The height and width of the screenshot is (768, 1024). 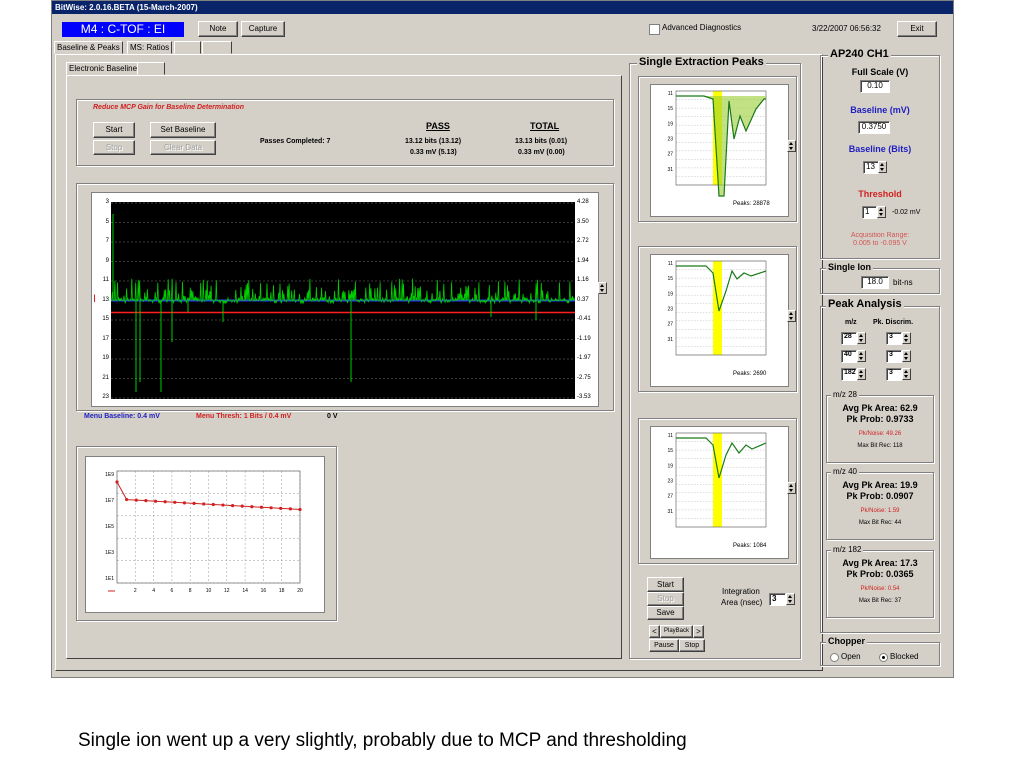 I want to click on peak-fill, so click(x=721, y=146).